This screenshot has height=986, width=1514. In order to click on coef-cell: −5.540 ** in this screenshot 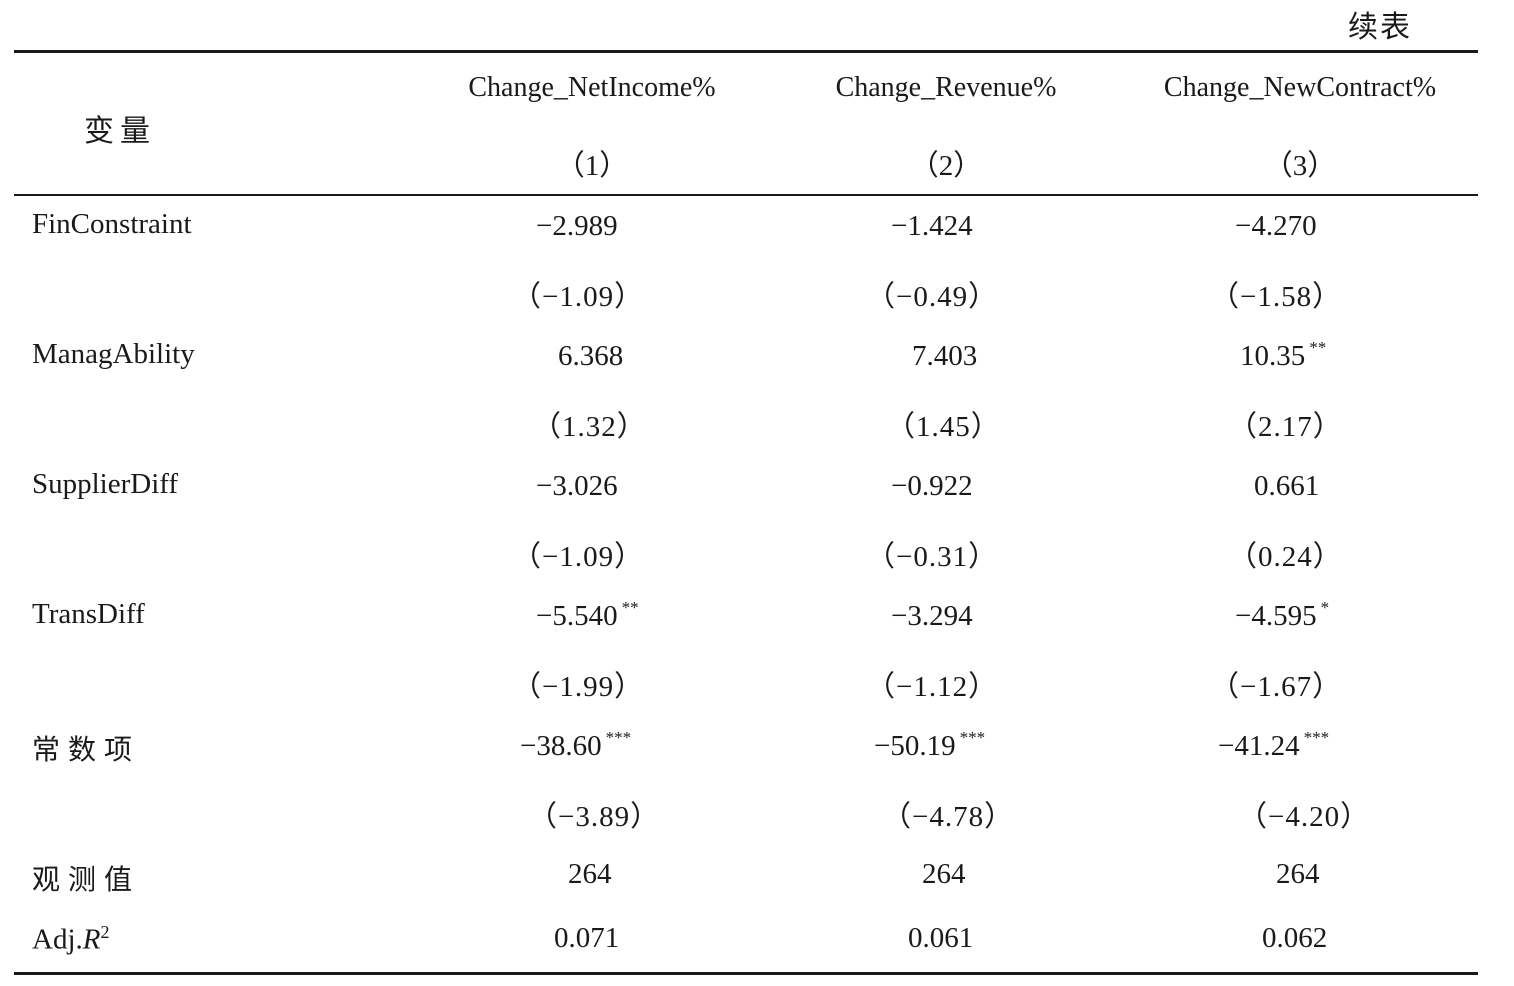, I will do `click(587, 615)`.